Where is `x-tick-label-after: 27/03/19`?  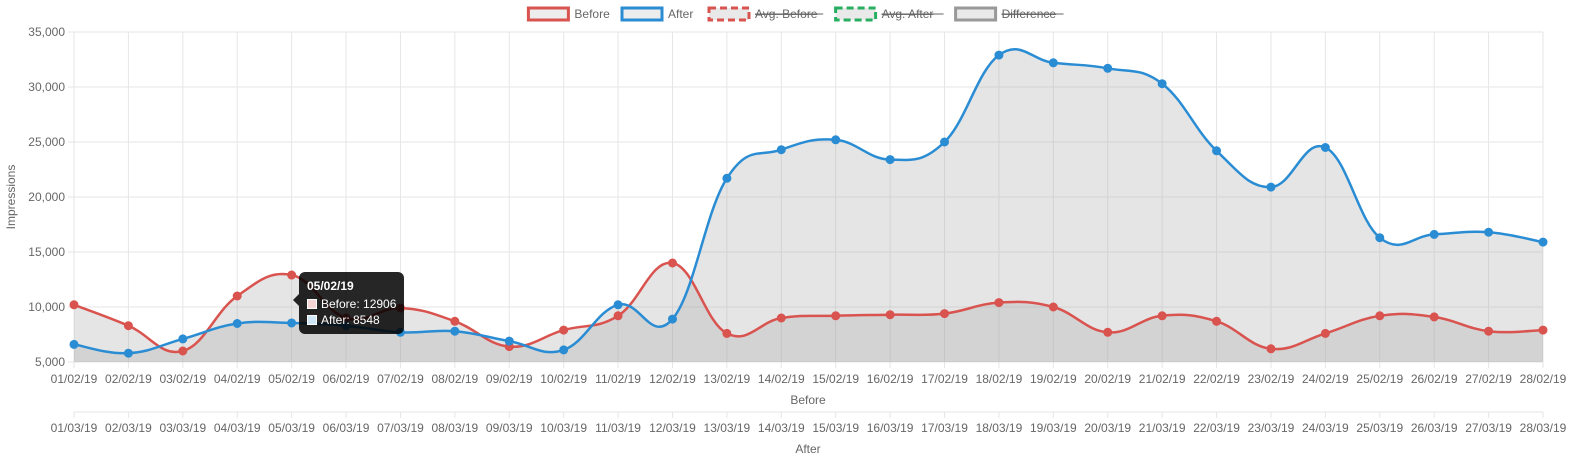
x-tick-label-after: 27/03/19 is located at coordinates (1488, 428).